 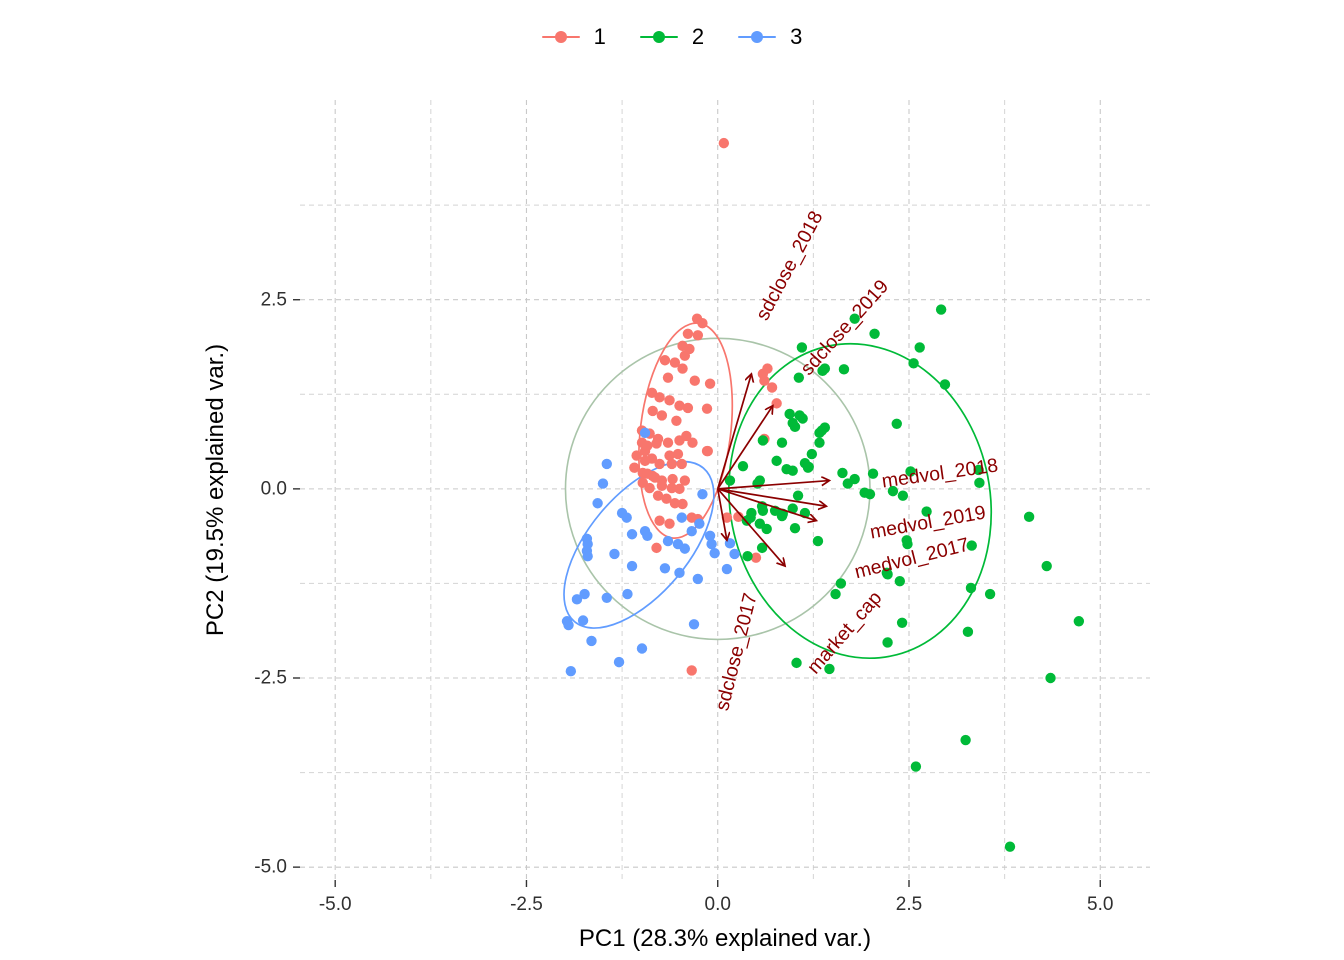 What do you see at coordinates (772, 497) in the screenshot?
I see `loading-arrow-medvol_2019` at bounding box center [772, 497].